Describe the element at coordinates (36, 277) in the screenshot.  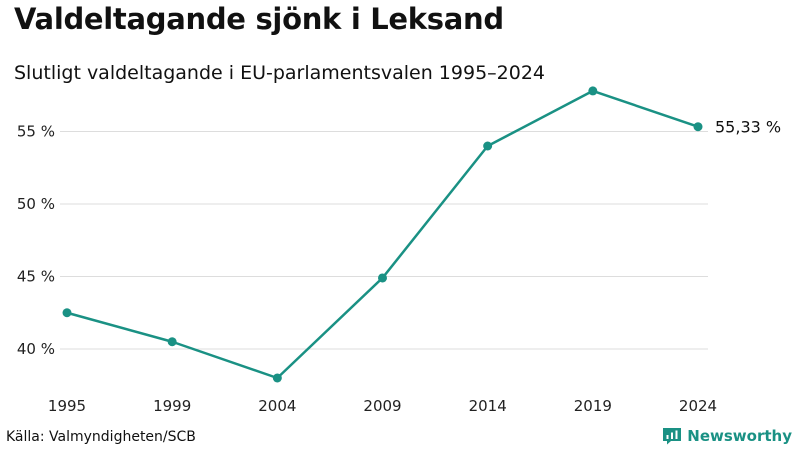
I see `y-tick-label: 45 %` at that location.